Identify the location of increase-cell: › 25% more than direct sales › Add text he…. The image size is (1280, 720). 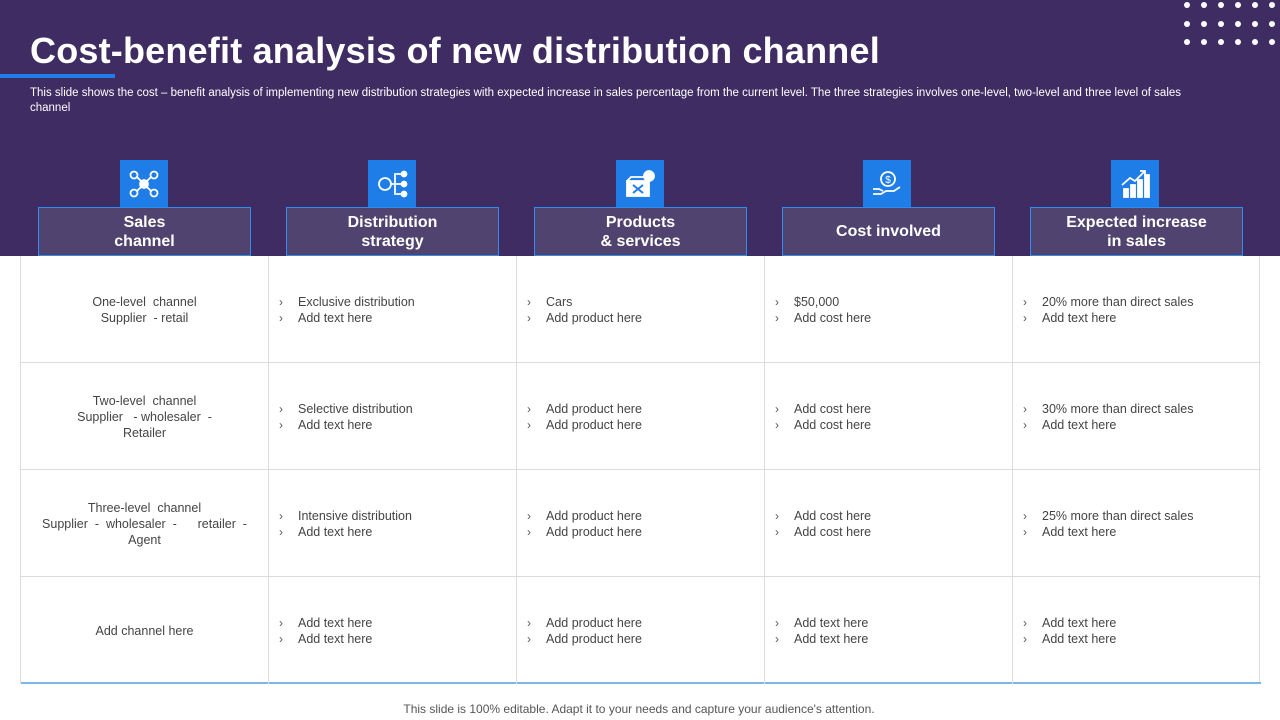
(1137, 523).